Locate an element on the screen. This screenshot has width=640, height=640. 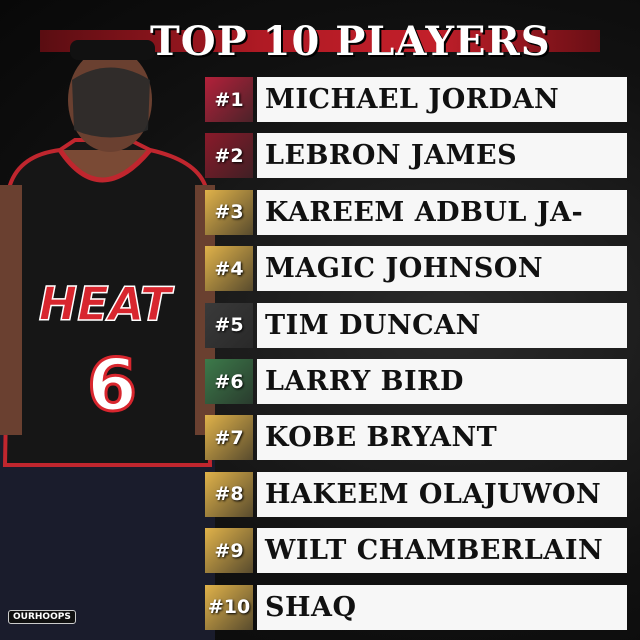
rank-badge: #6 is located at coordinates (229, 381).